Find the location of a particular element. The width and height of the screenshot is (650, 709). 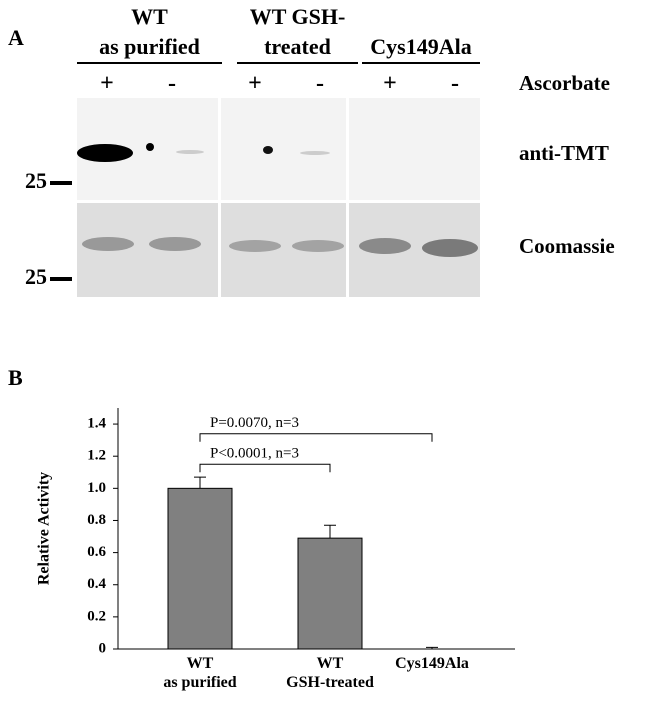

panel-label: B is located at coordinates (15, 377).